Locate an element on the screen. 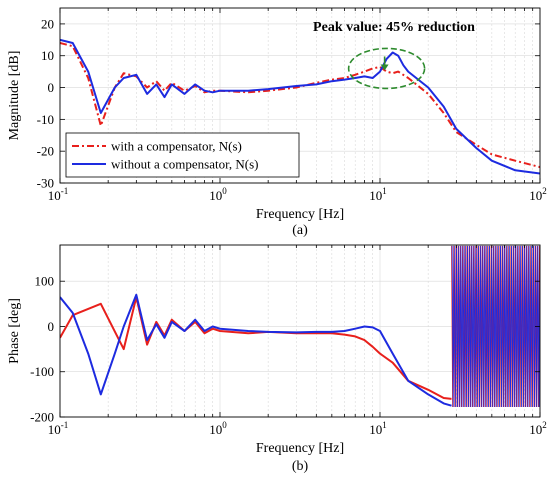  annotation-ellipse is located at coordinates (386, 68).